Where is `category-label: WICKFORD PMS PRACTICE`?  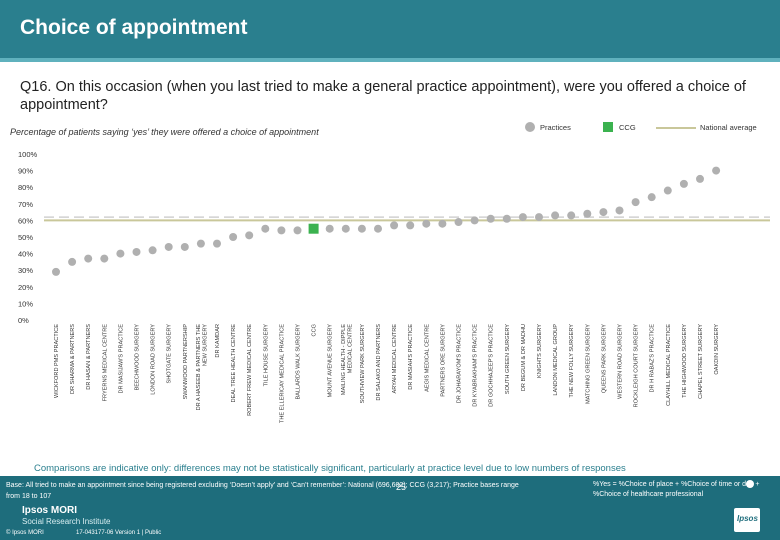
category-label: WICKFORD PMS PRACTICE is located at coordinates (57, 361).